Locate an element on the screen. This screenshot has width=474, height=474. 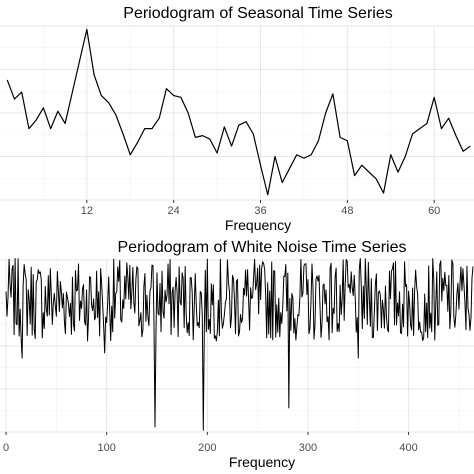
x-tick-label: 36 is located at coordinates (260, 211).